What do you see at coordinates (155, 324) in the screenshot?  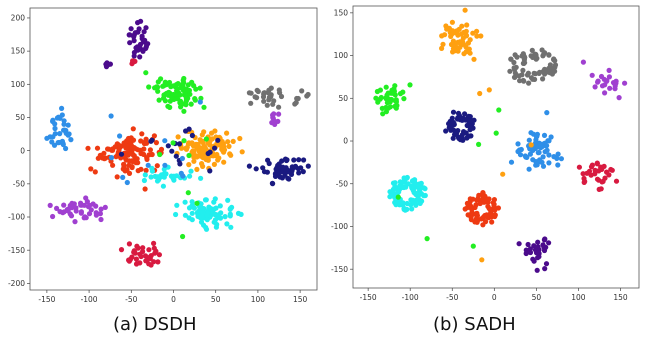 I see `caption-a: (a) DSDH` at bounding box center [155, 324].